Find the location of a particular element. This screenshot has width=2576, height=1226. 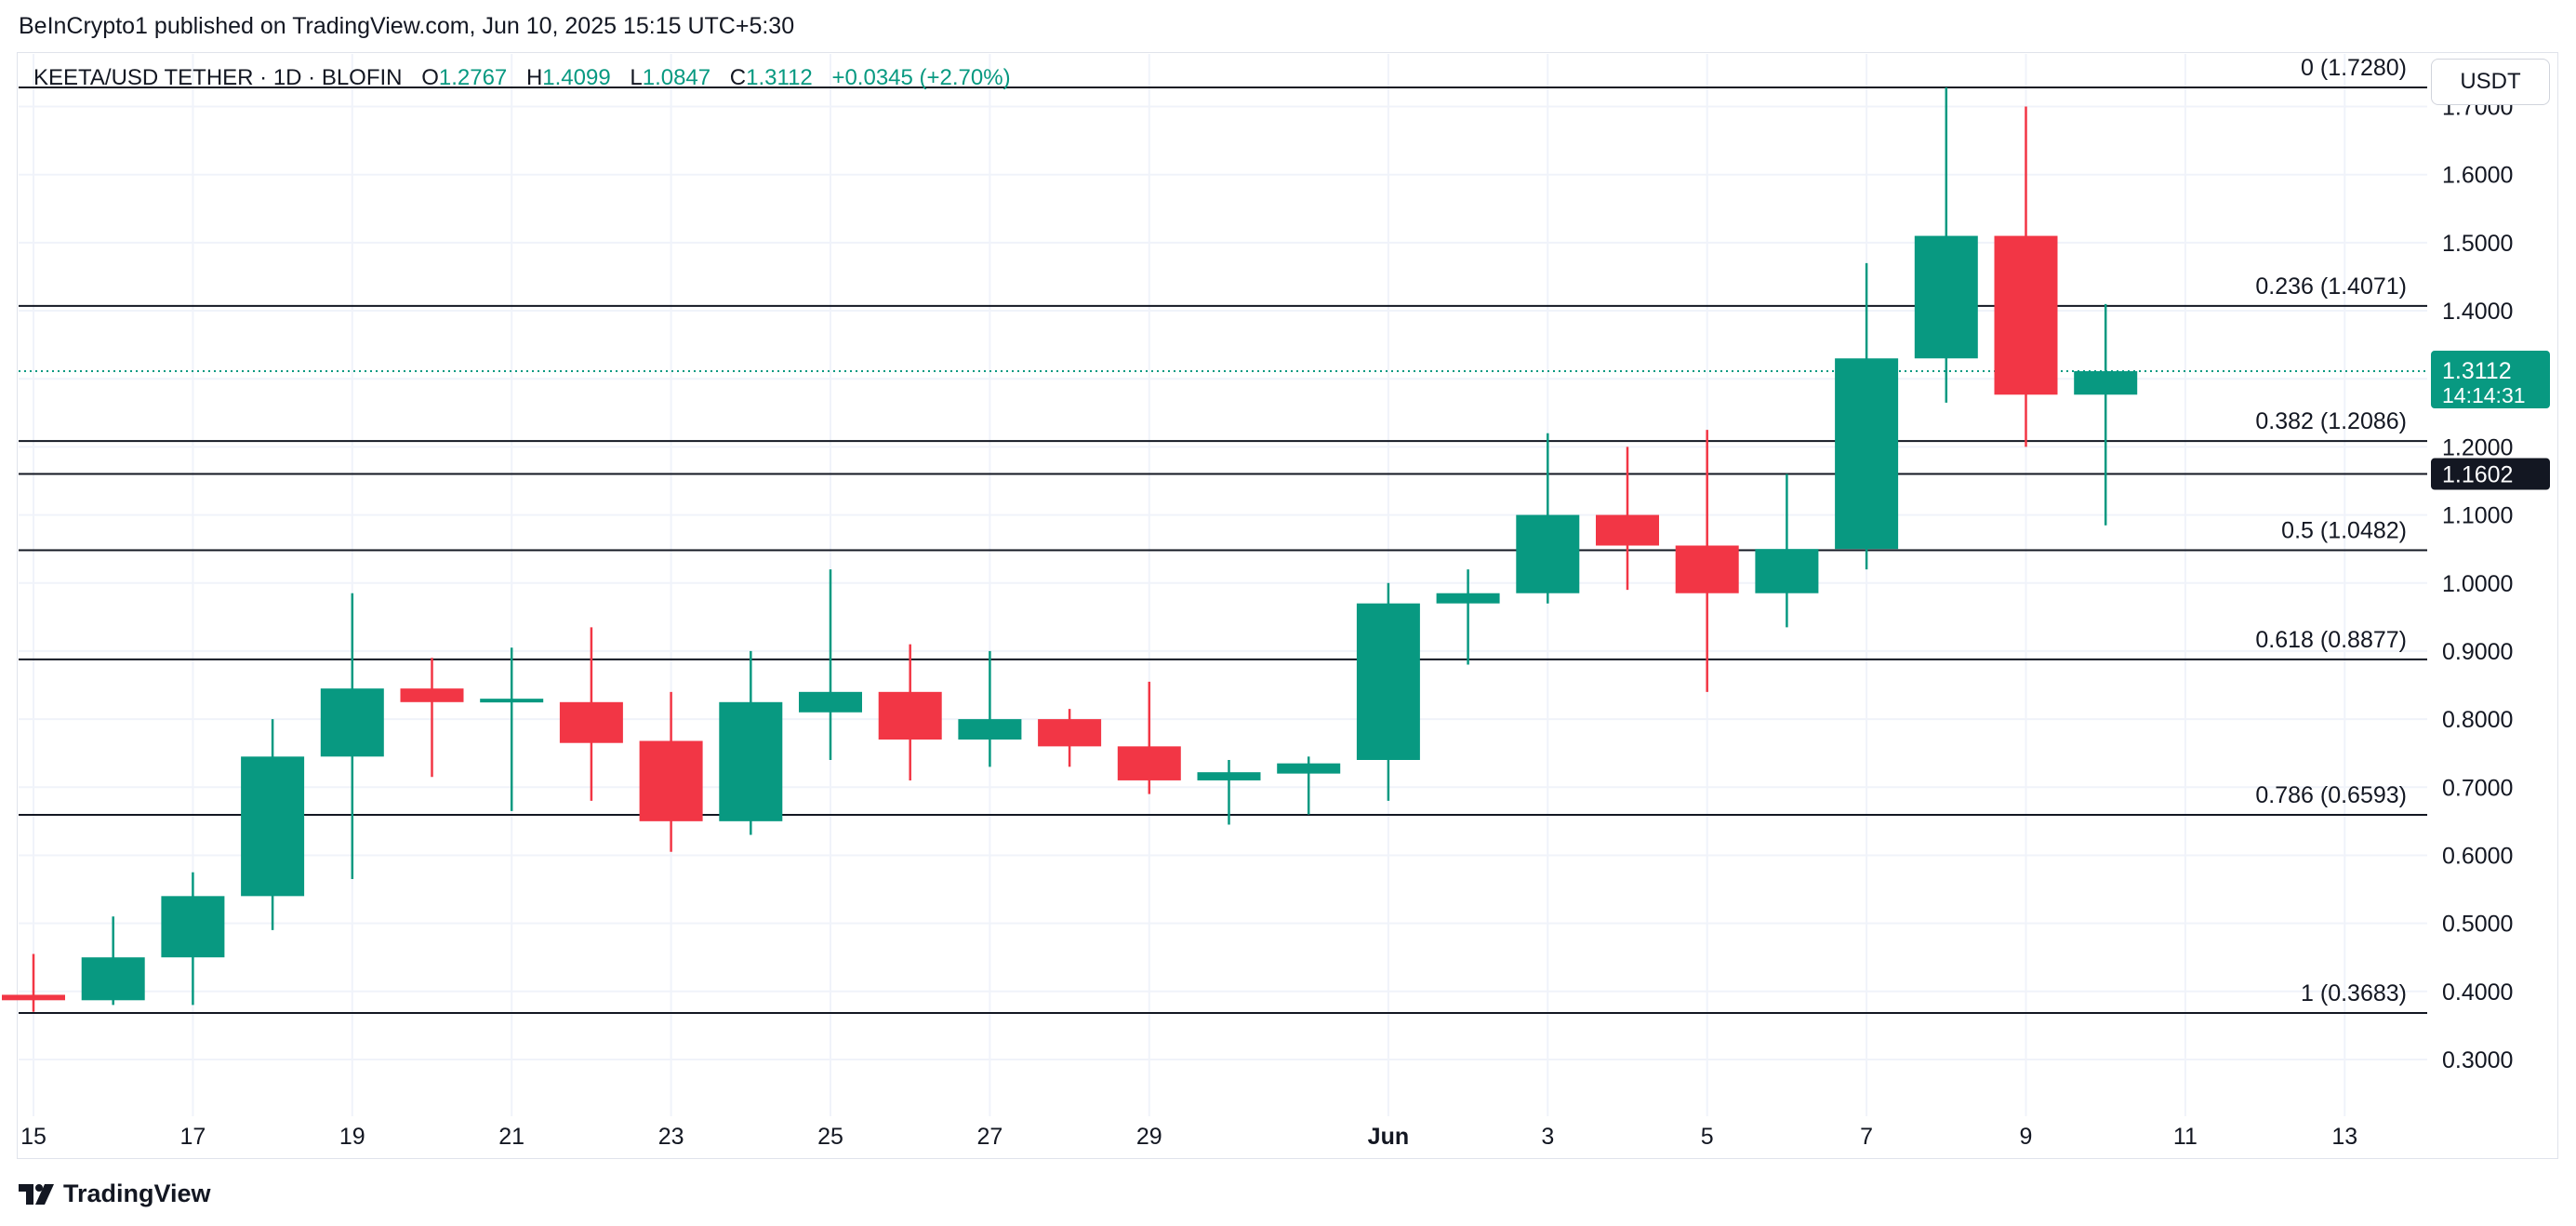

high-label: H is located at coordinates (534, 77).